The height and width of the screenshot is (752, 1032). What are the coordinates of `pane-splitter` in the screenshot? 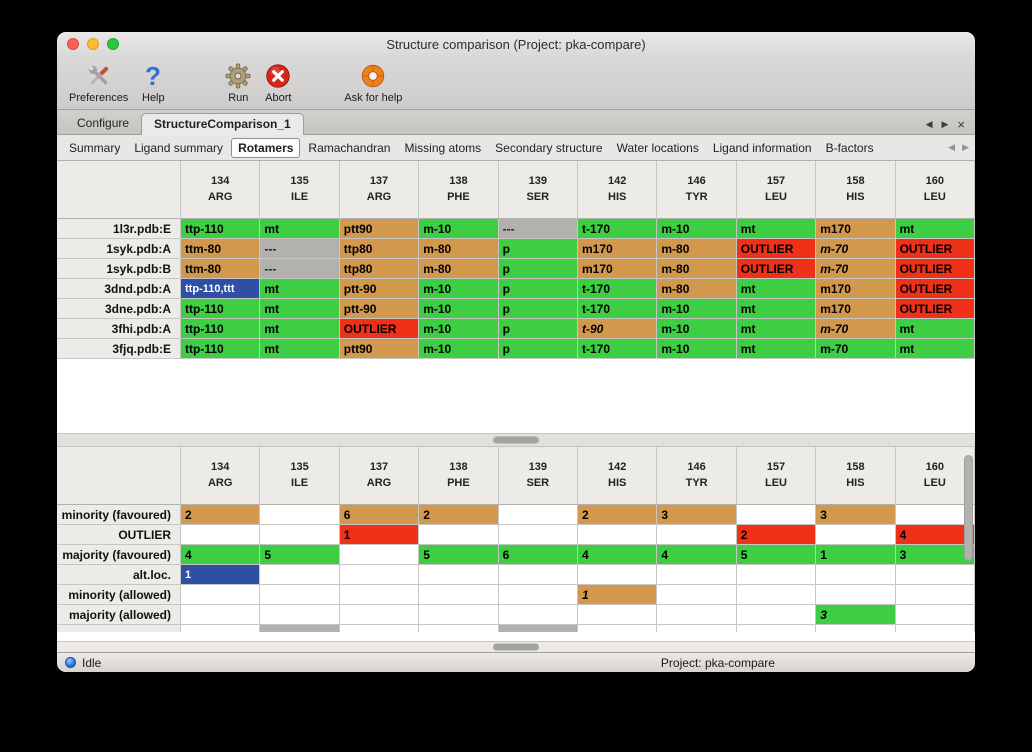 It's located at (516, 440).